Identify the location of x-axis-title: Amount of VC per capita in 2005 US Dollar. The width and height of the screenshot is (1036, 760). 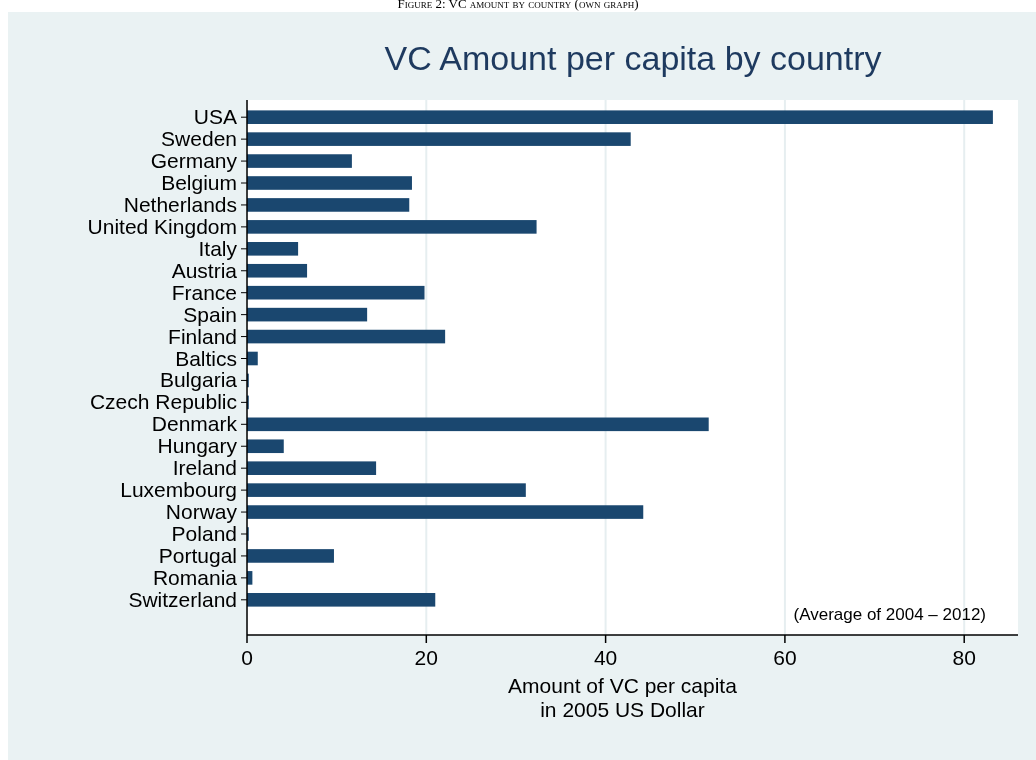
(623, 697).